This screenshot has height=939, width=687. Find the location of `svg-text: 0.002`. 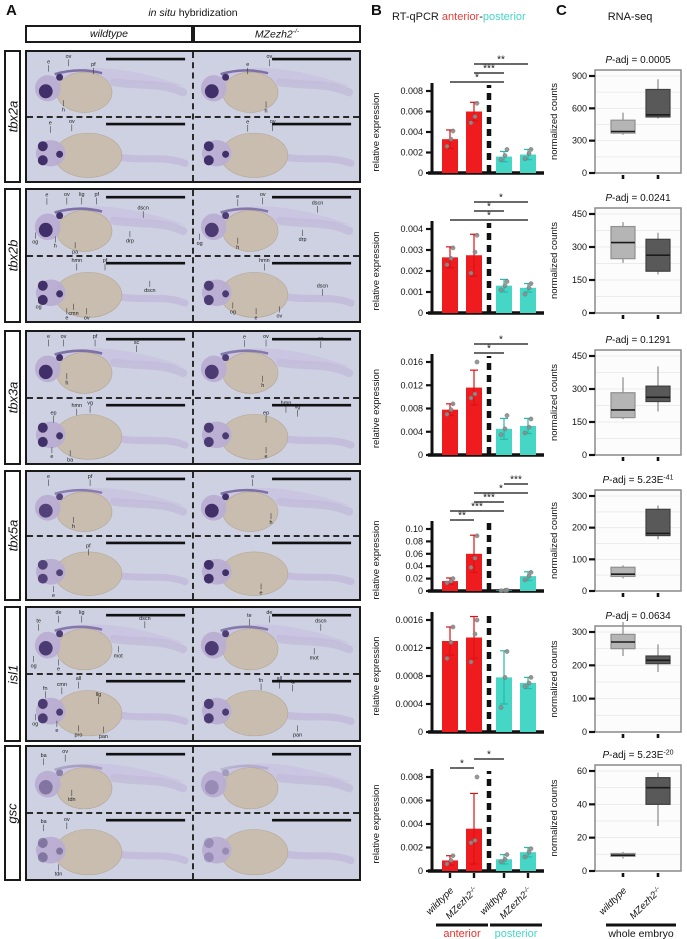

svg-text: 0.002 is located at coordinates (411, 848).